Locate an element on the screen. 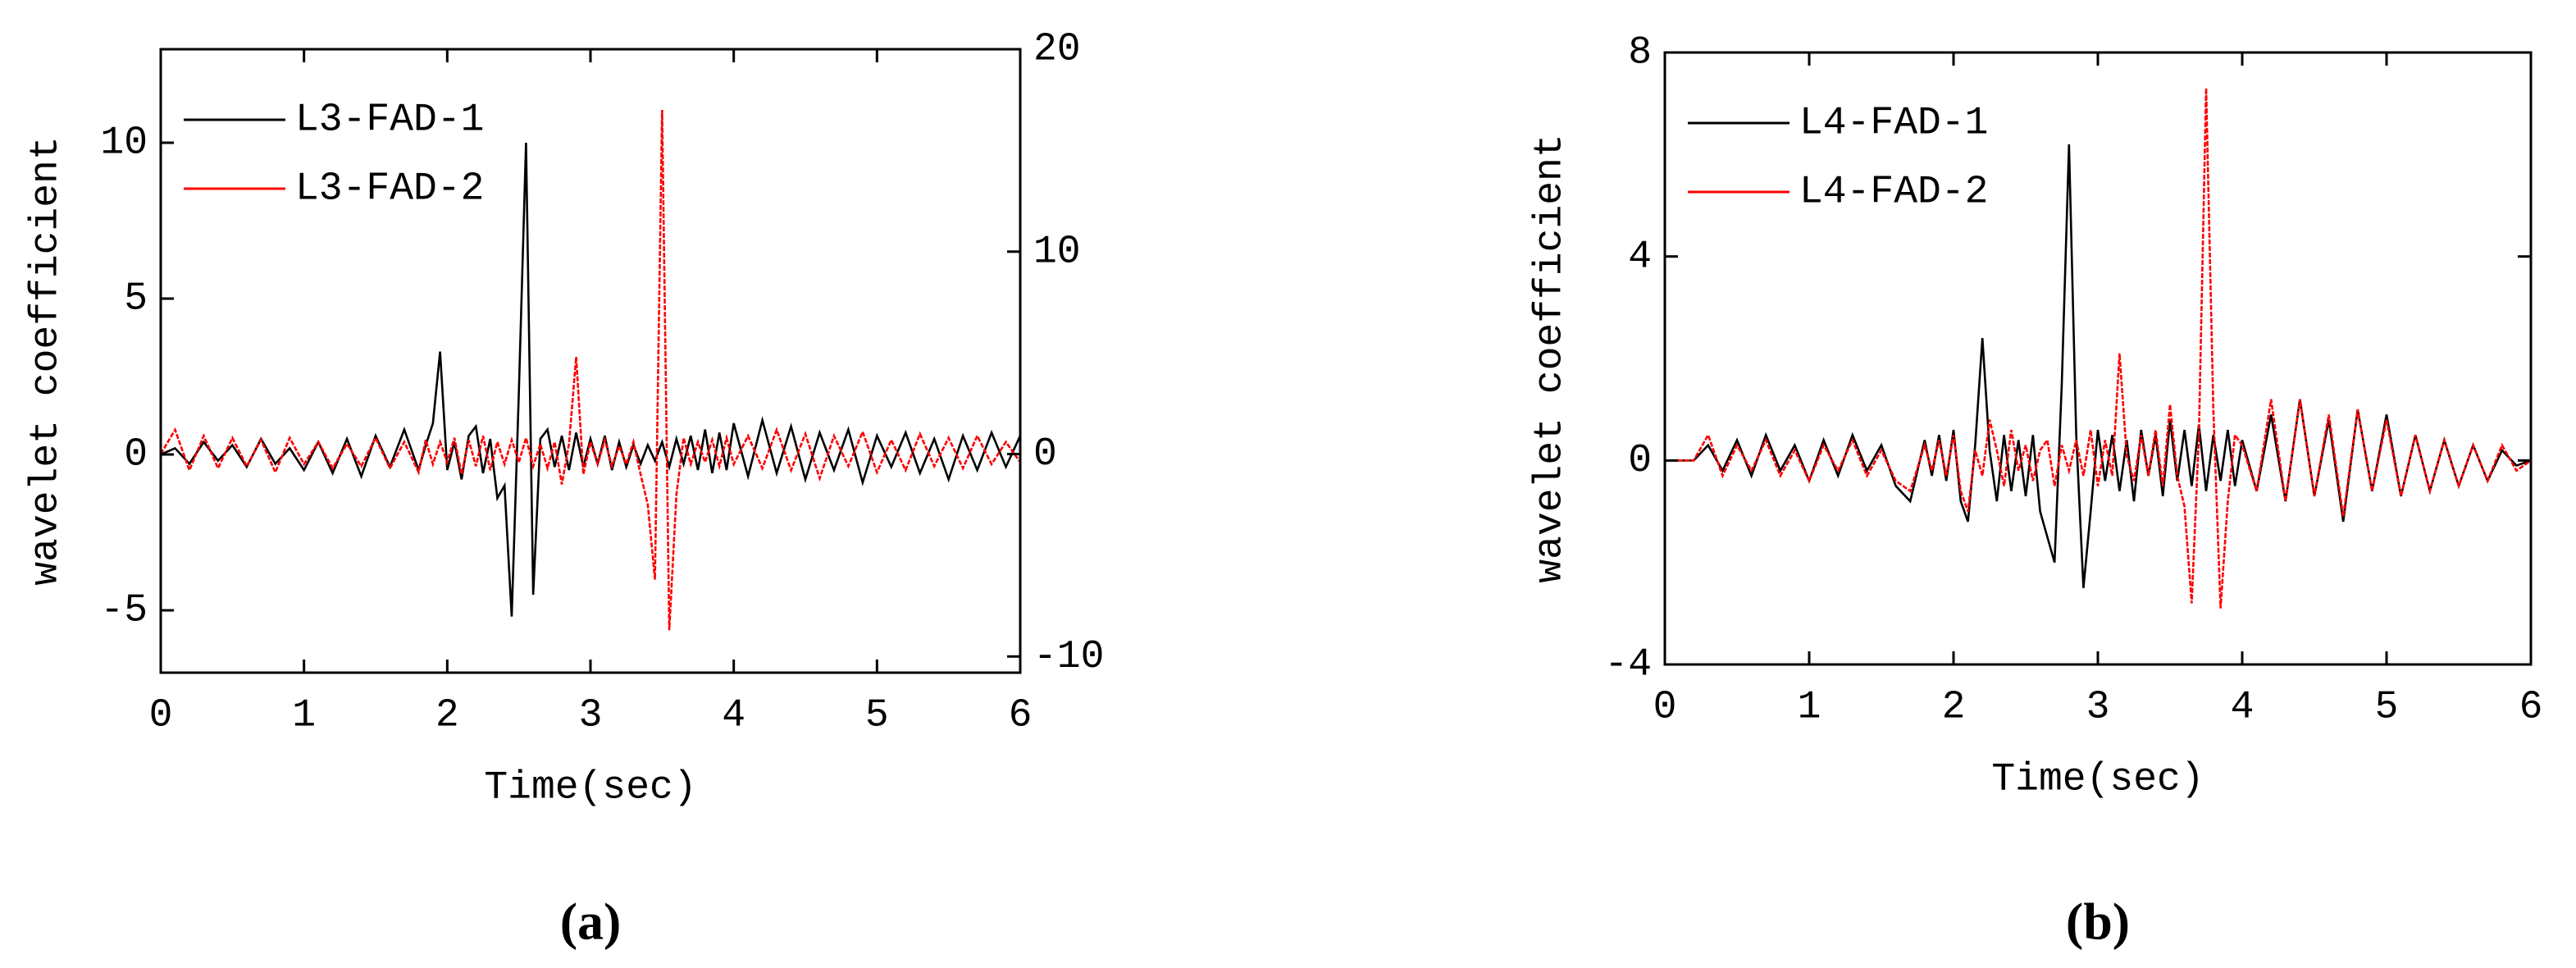 This screenshot has height=968, width=2576. y-tick-label: 8 is located at coordinates (1640, 53).